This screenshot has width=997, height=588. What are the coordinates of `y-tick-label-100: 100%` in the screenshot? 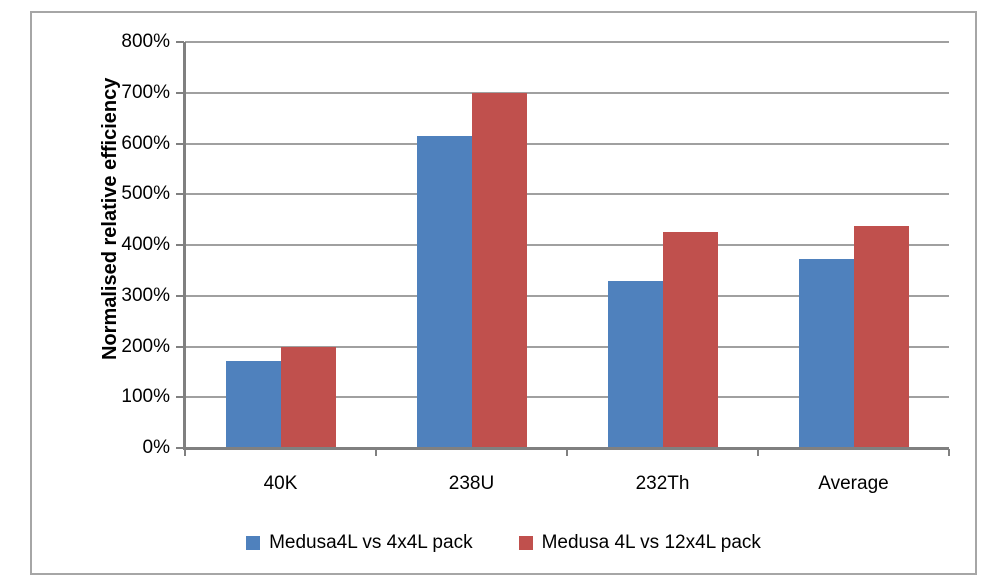 It's located at (145, 397).